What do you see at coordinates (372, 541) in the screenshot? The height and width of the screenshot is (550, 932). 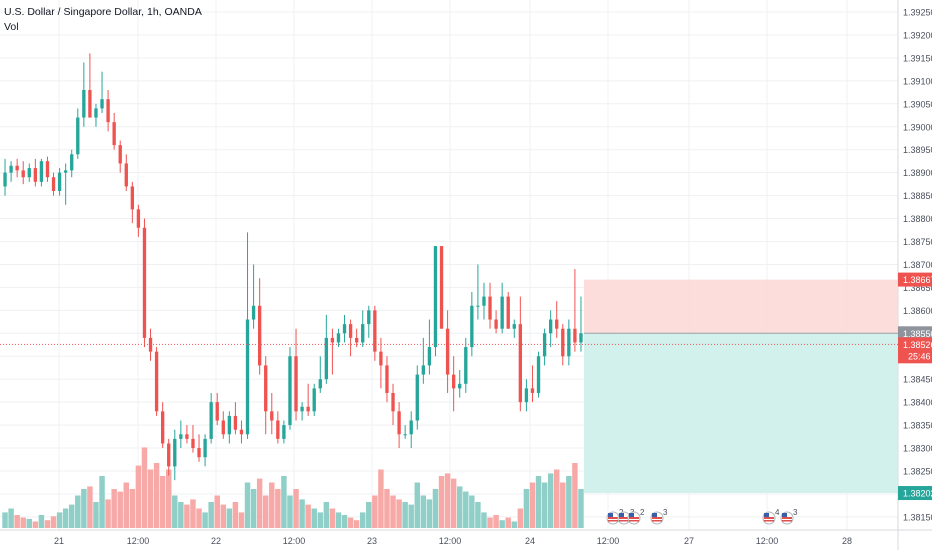 I see `x-tick-label: 23` at bounding box center [372, 541].